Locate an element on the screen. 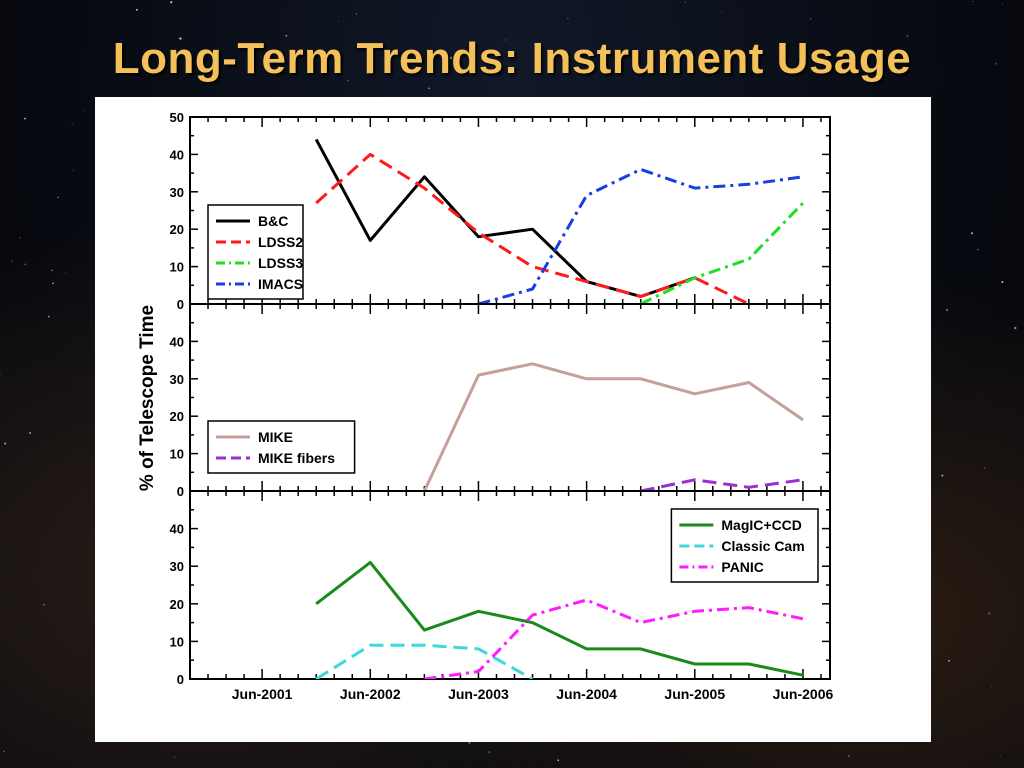 The height and width of the screenshot is (768, 1024). legend-entry: Classic Cam is located at coordinates (762, 546).